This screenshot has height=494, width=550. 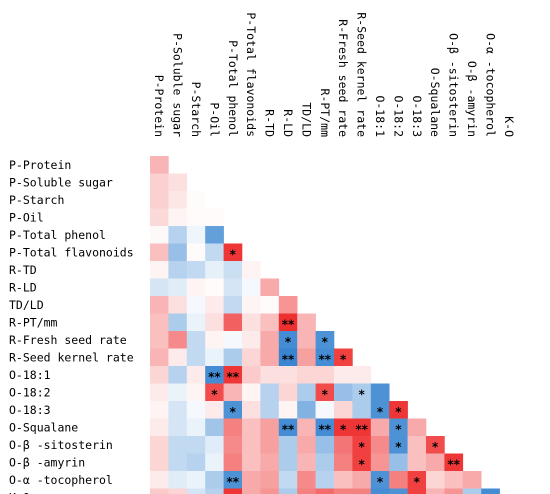 I want to click on column-label-p-total-flavonoids: P-Total flavonoids, so click(x=251, y=74).